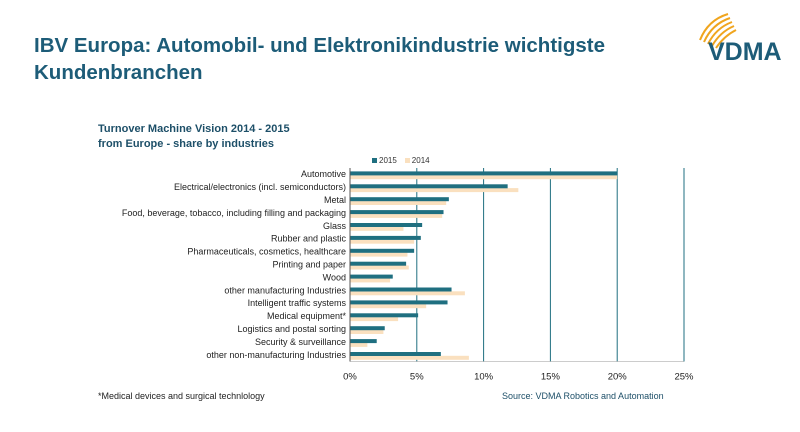 The image size is (800, 432). What do you see at coordinates (297, 303) in the screenshot?
I see `category-label-11: Intelligent traffic systems` at bounding box center [297, 303].